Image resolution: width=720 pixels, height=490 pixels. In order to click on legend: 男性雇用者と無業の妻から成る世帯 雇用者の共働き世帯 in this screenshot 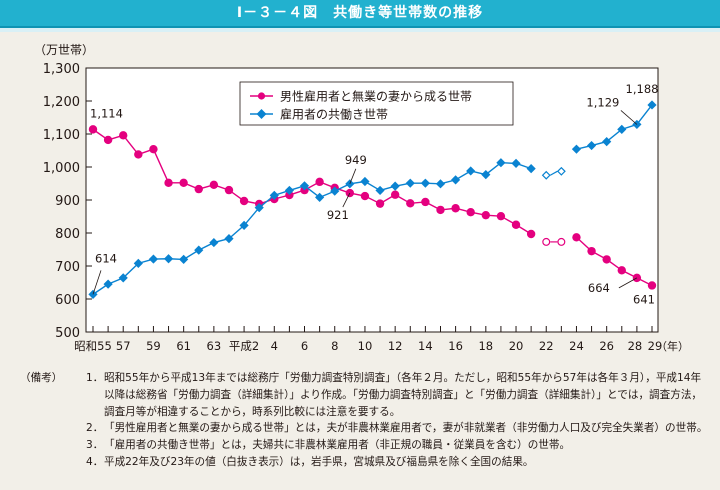, I will do `click(376, 103)`.